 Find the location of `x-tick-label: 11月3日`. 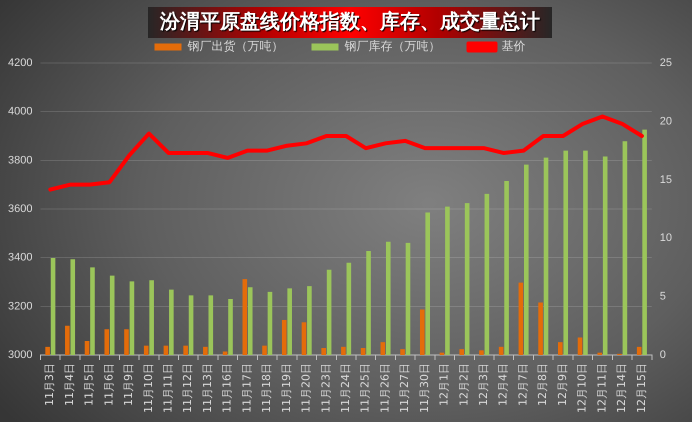

x-tick-label: 11月3日 is located at coordinates (49, 384).